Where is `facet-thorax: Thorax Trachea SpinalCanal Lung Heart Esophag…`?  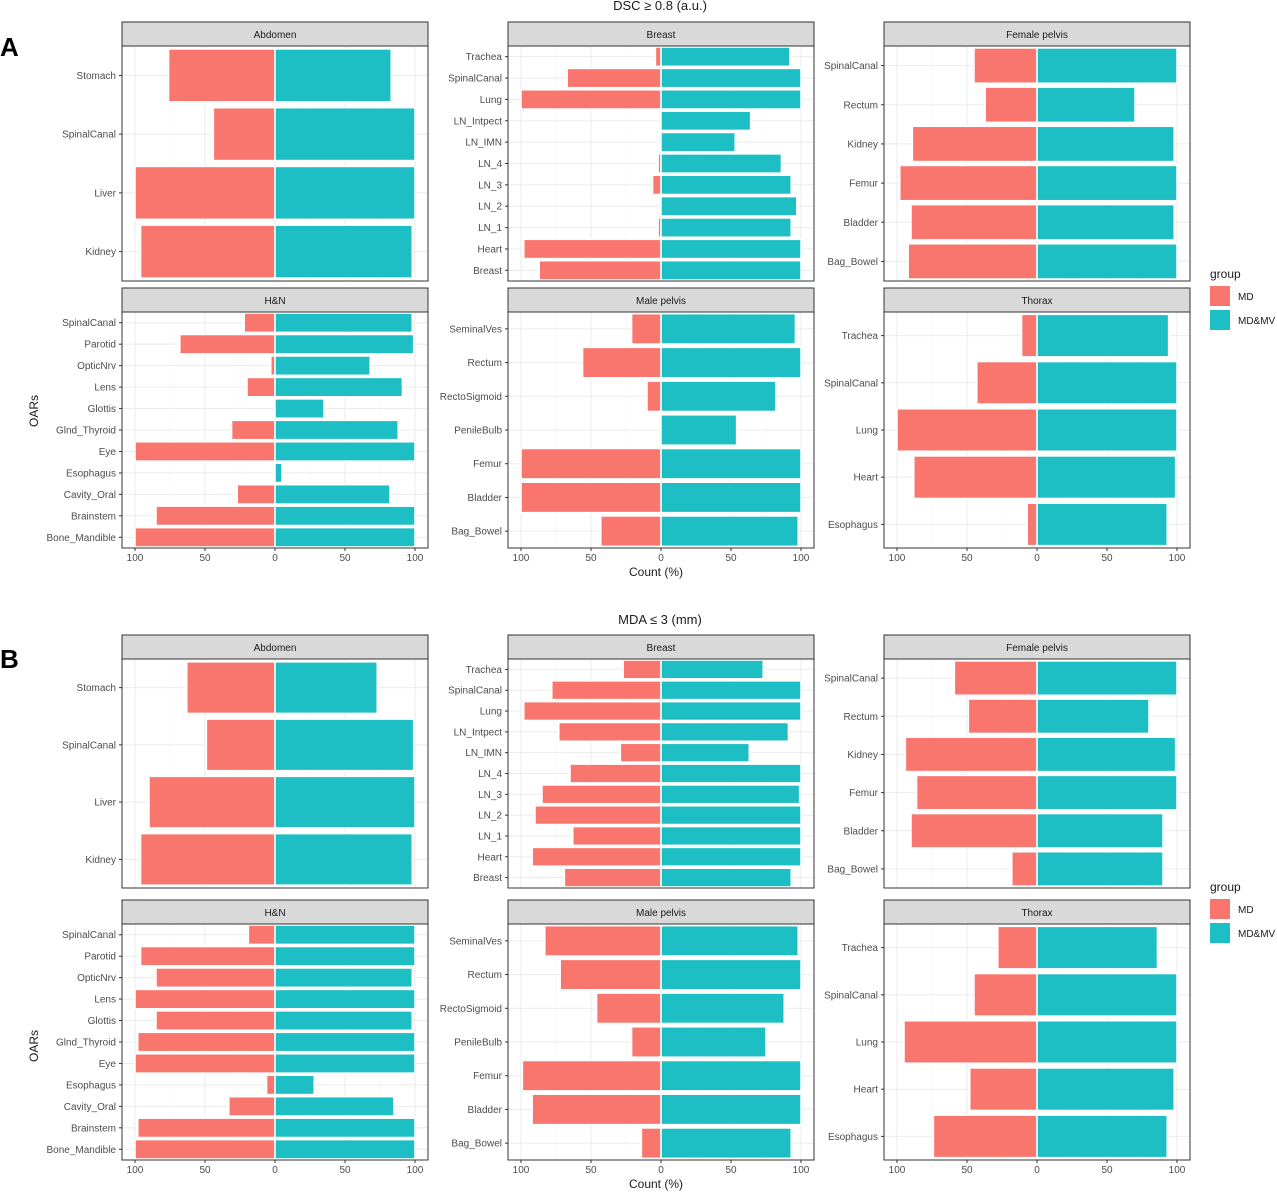
facet-thorax: Thorax Trachea SpinalCanal Lung Heart Esophag… is located at coordinates (1007, 1037).